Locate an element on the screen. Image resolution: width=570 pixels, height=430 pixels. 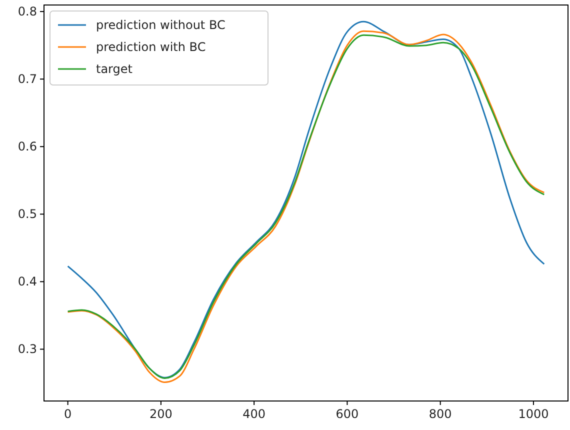
y-tick-label: 0.7 is located at coordinates (27, 79).